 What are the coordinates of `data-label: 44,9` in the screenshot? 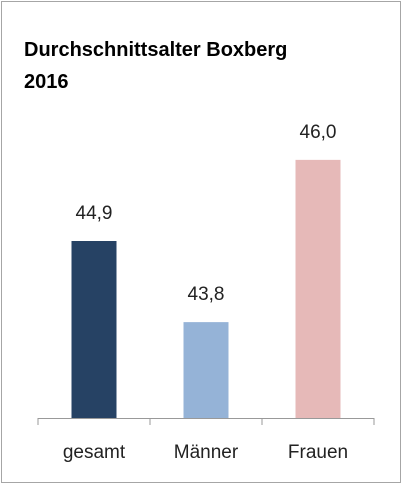 It's located at (94, 213).